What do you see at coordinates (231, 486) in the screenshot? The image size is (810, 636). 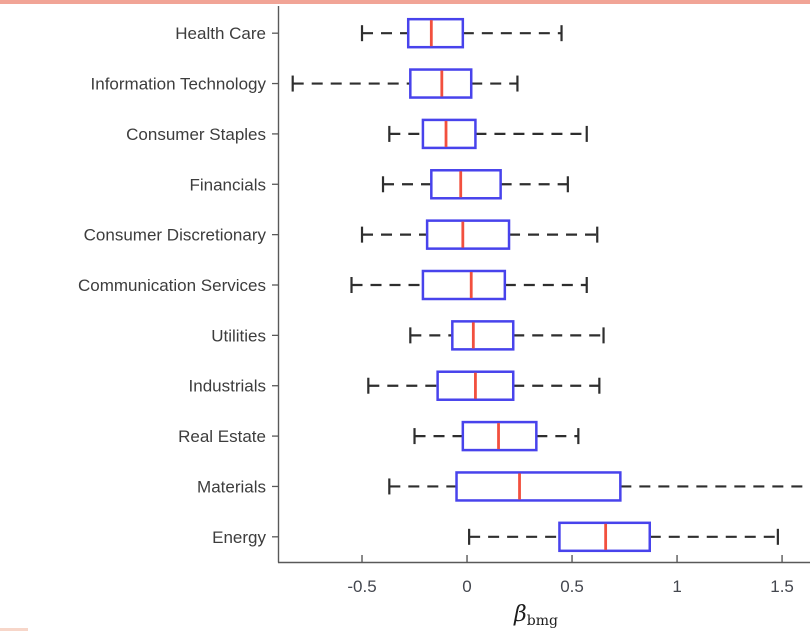 I see `category-label: Materials` at bounding box center [231, 486].